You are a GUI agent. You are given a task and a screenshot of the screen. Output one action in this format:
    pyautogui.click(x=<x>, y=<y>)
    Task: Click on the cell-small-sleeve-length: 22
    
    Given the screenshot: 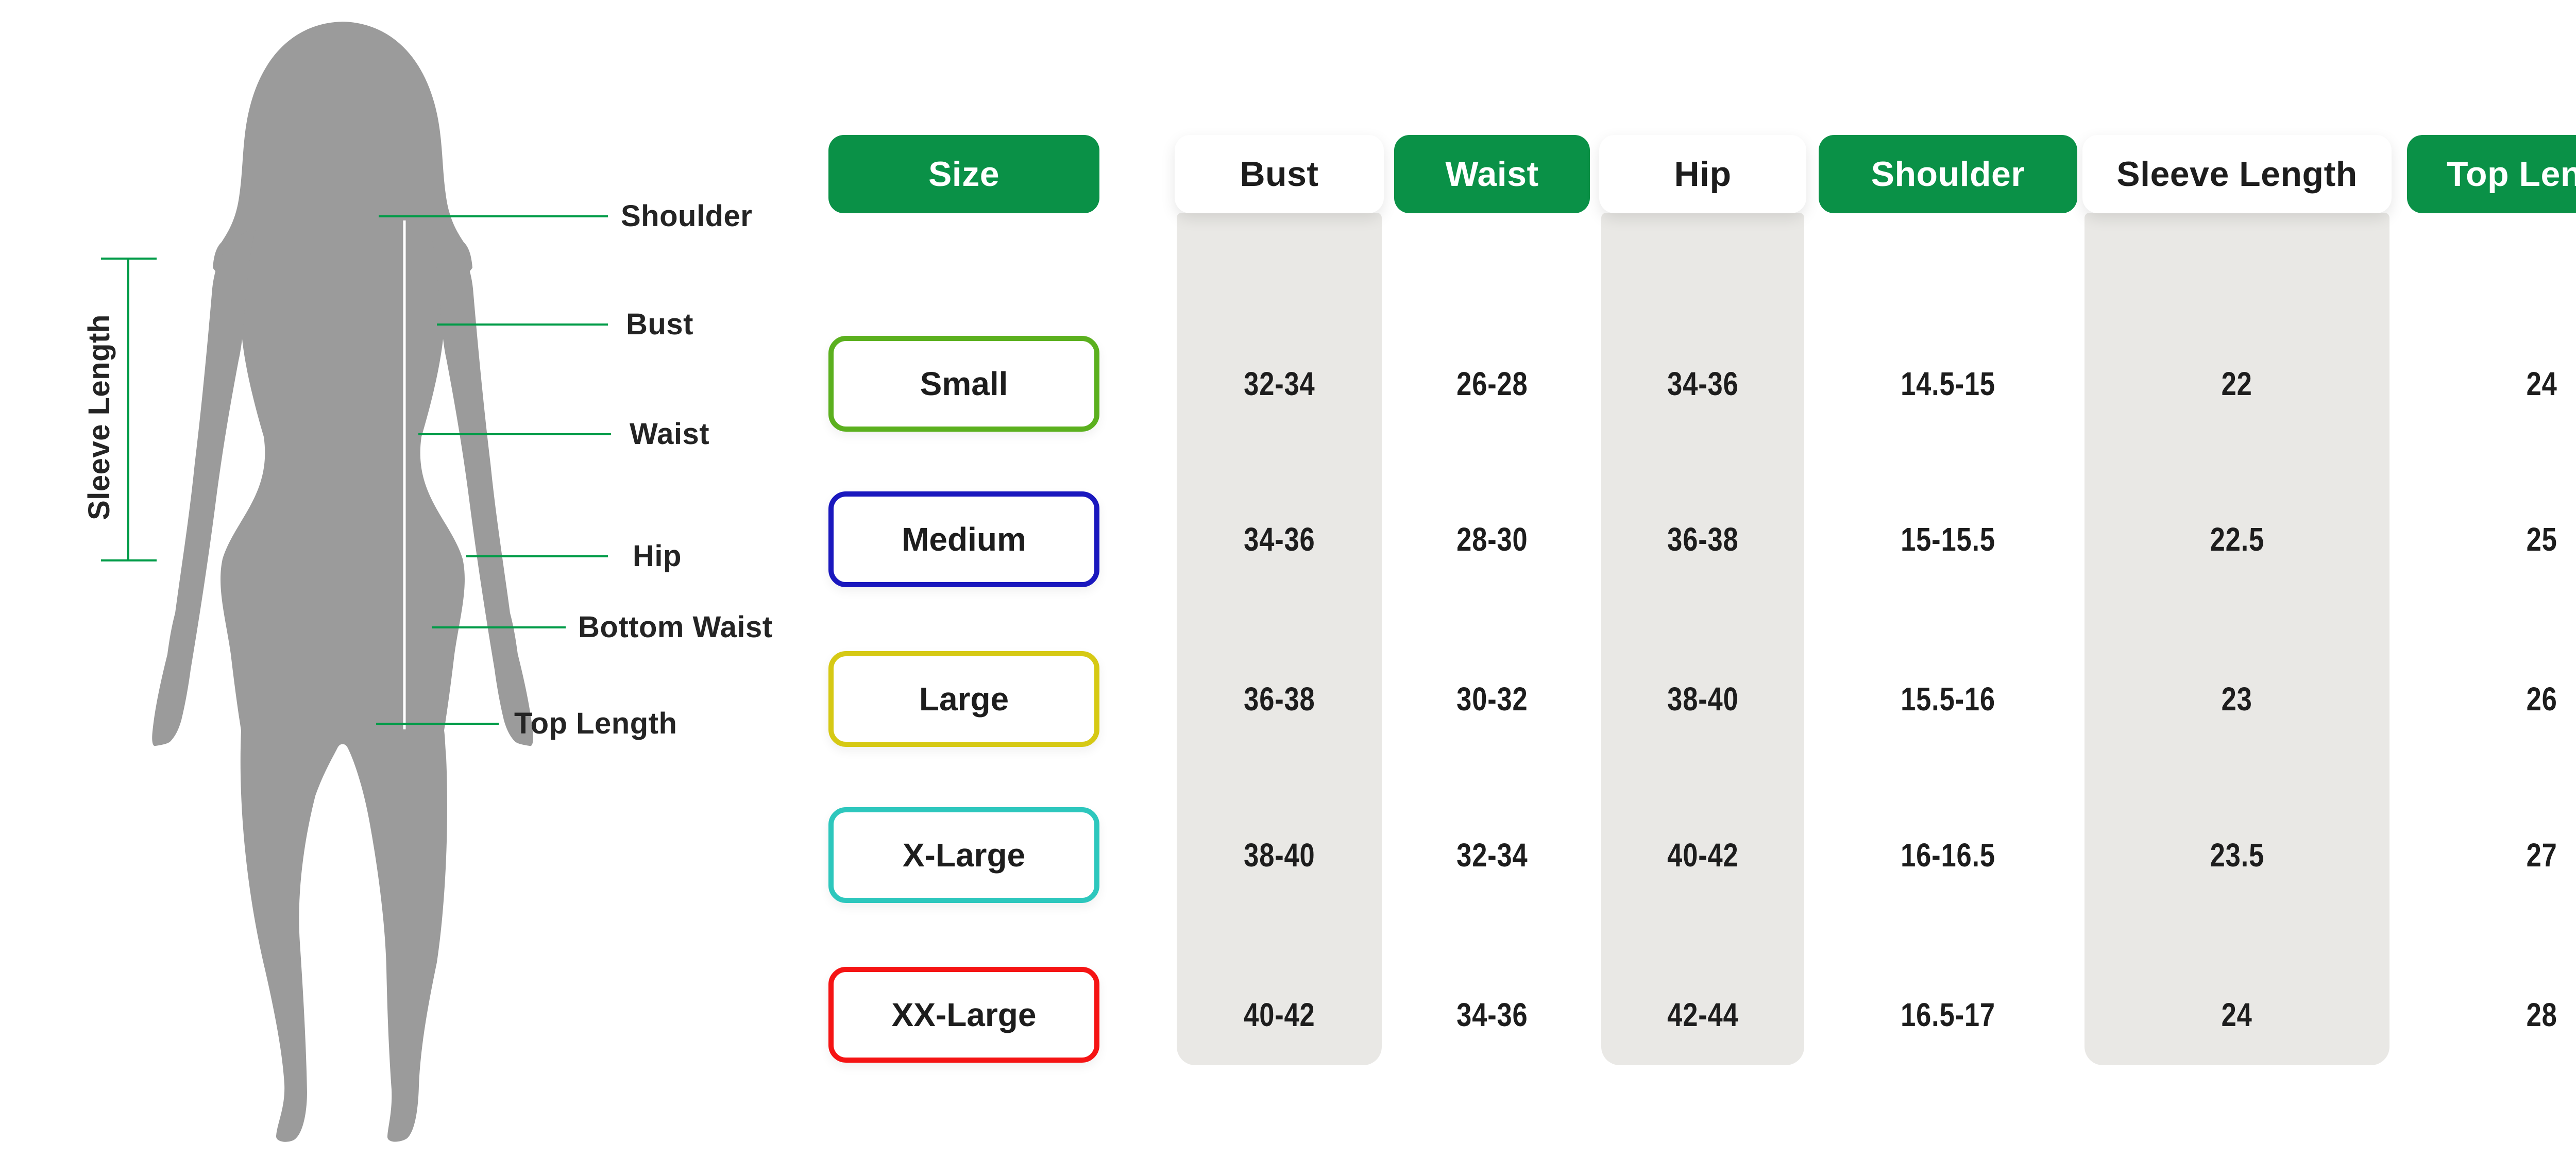 What is the action you would take?
    pyautogui.click(x=2237, y=383)
    